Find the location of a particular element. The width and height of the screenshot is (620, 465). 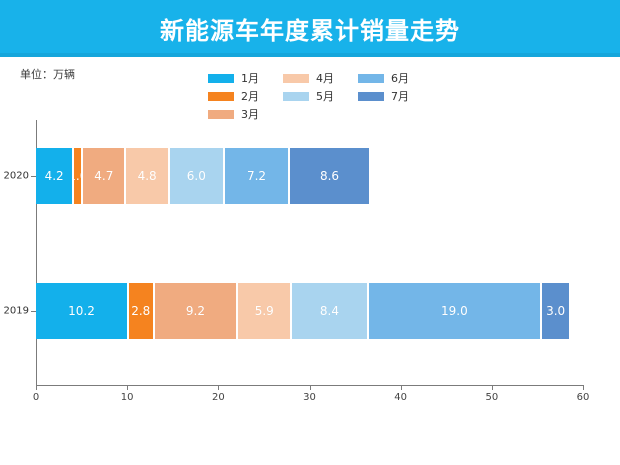

bar-segment: 4.2 is located at coordinates (55, 176).